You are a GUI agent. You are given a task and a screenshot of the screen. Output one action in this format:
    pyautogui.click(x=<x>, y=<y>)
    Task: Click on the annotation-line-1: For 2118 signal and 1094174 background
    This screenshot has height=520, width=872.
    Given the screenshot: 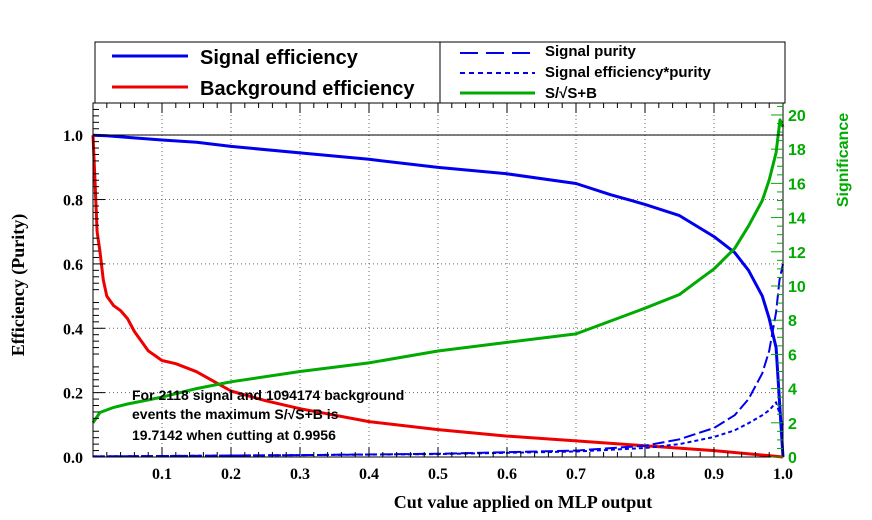 What is the action you would take?
    pyautogui.click(x=268, y=395)
    